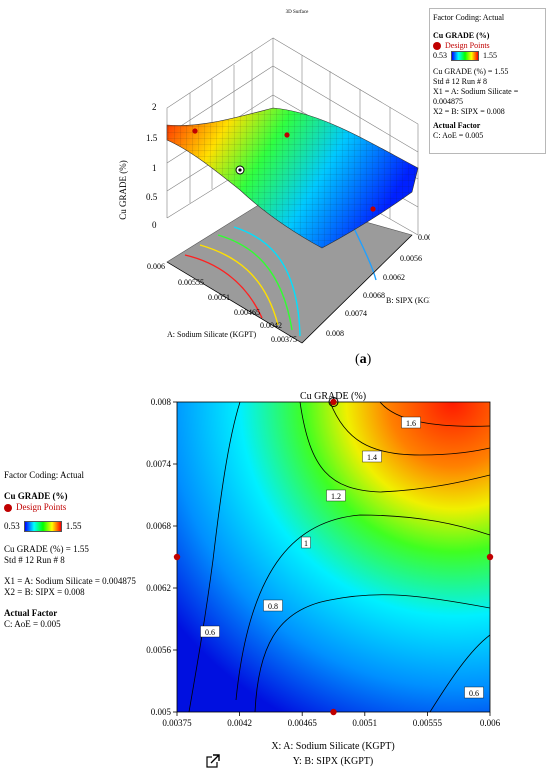  I want to click on x-tick-label: 0.00555, so click(428, 723).